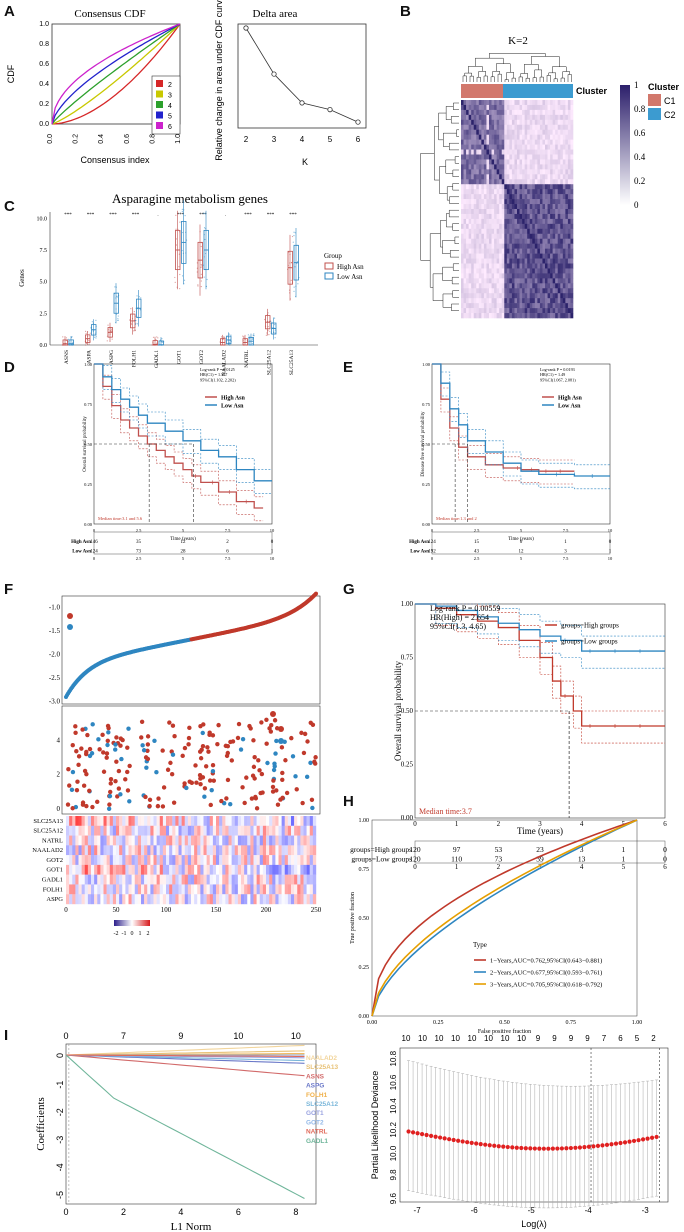 This screenshot has width=684, height=1232. I want to click on heat-xtick: 100, so click(166, 910).